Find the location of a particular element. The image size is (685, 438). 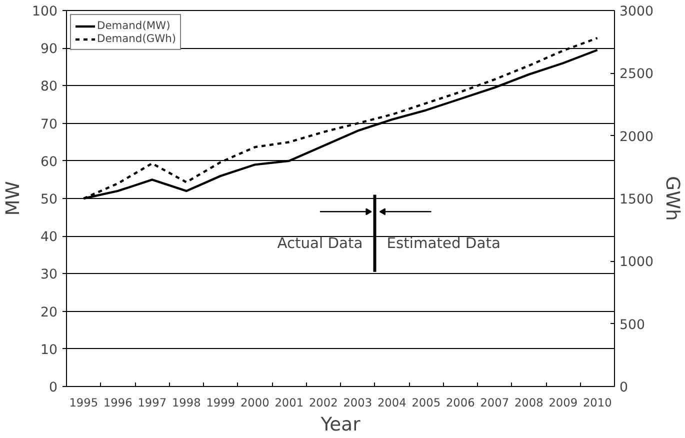

annotation: Actual Data is located at coordinates (320, 243).